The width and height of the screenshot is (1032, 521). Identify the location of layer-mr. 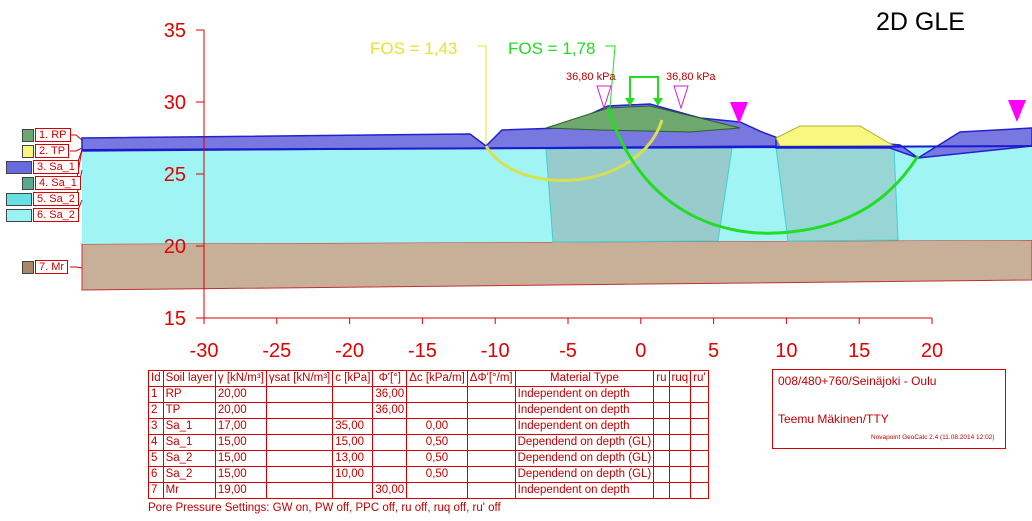
(556, 265).